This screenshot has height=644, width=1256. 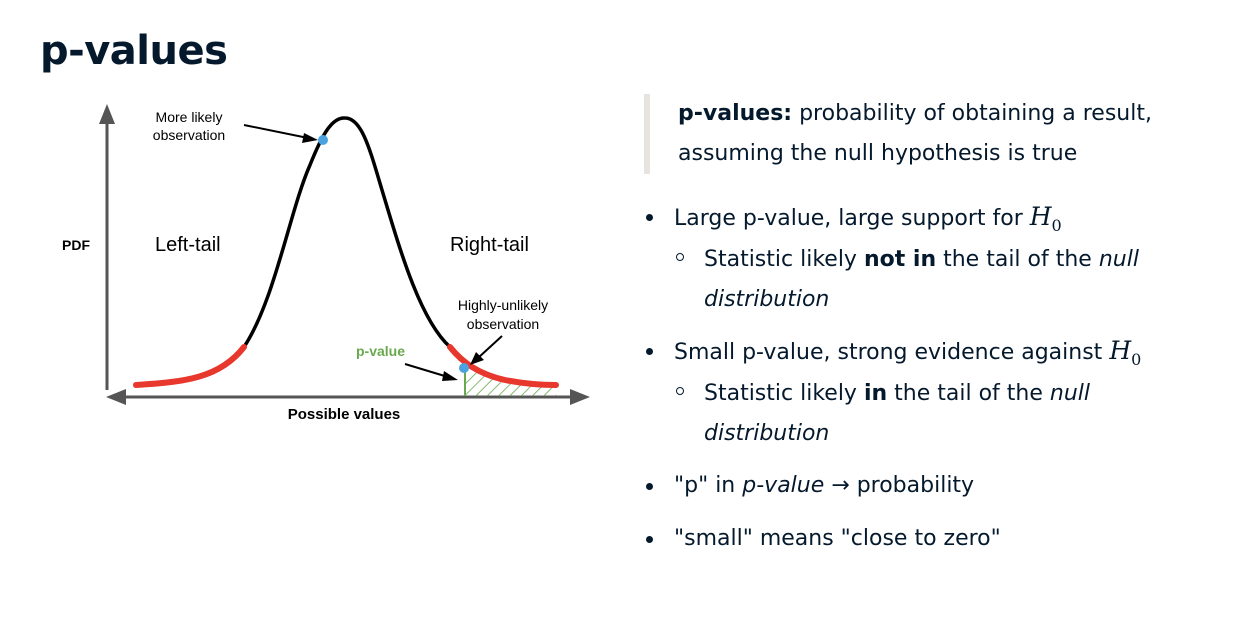 I want to click on x-axis-left-arrowhead, so click(x=116, y=397).